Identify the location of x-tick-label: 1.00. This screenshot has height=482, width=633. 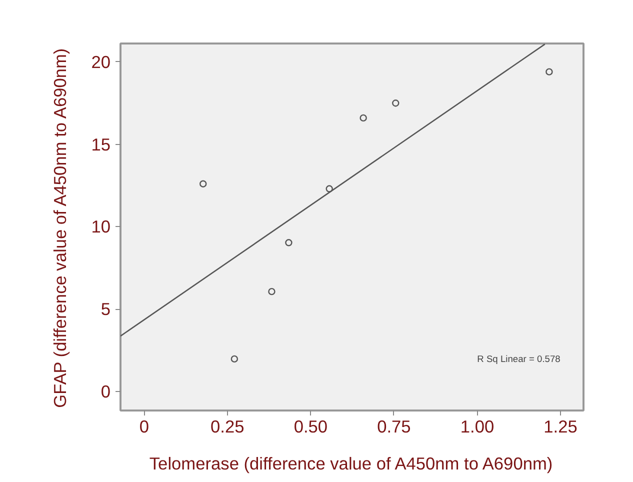
(477, 426).